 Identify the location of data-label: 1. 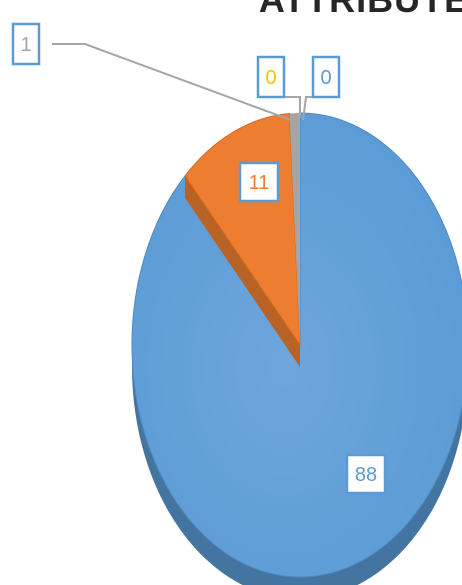
(25, 45).